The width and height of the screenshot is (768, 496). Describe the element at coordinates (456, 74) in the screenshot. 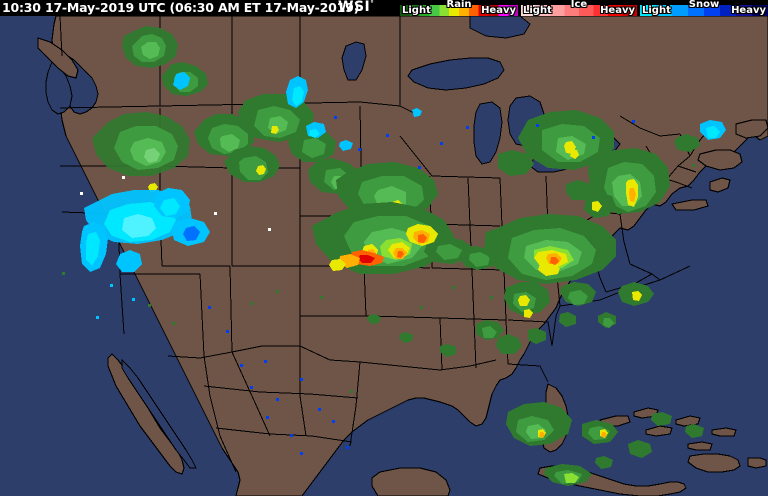

I see `lake-superior` at that location.